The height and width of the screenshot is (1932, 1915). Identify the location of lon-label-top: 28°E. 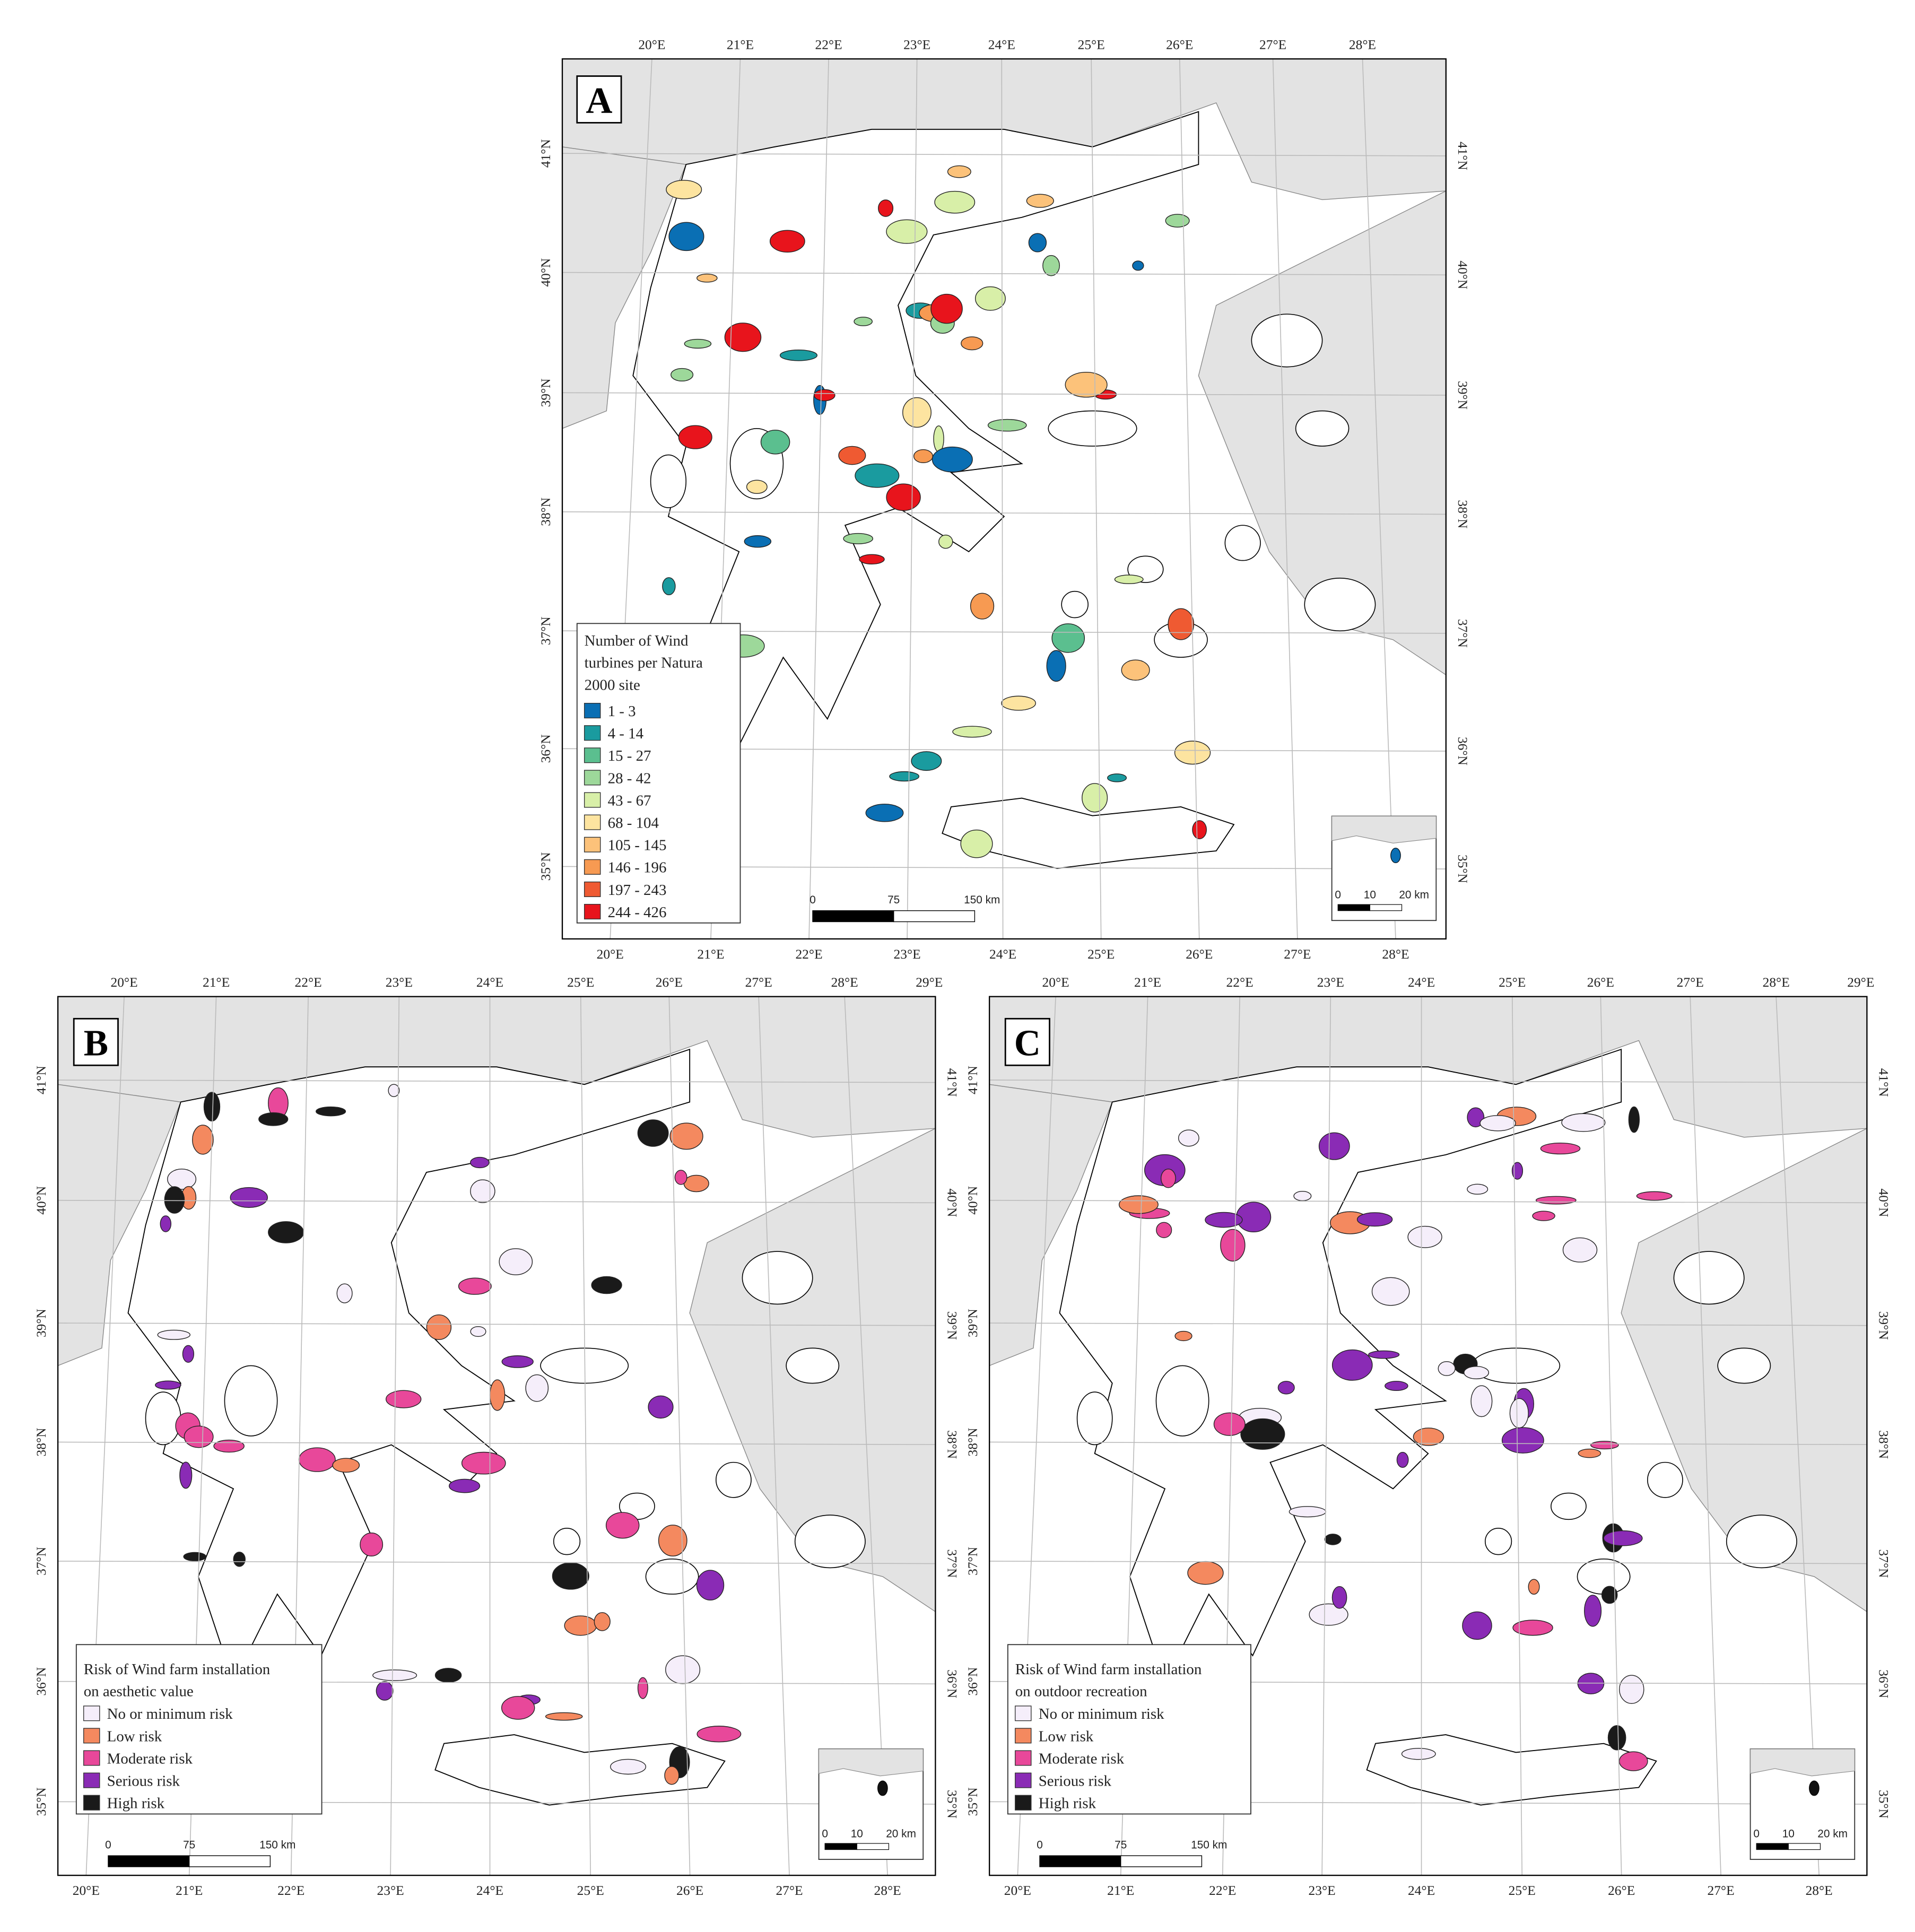
(1363, 45).